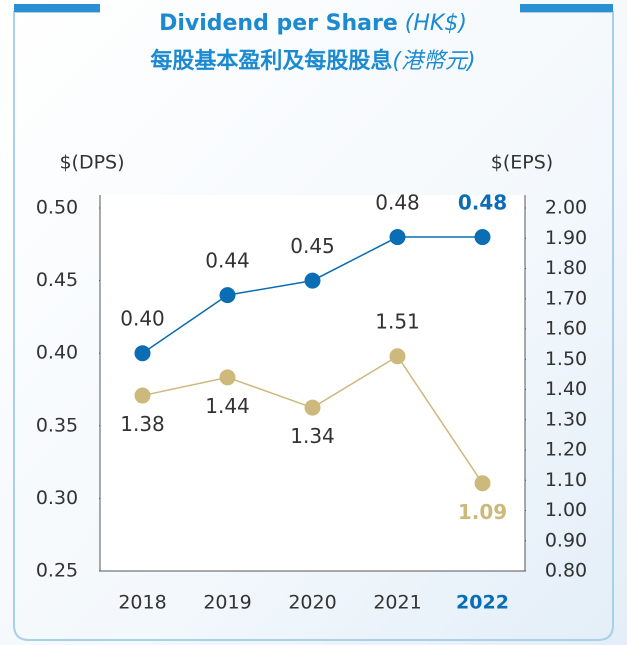 The height and width of the screenshot is (645, 627). Describe the element at coordinates (566, 238) in the screenshot. I see `y2-tick-label: 1.90` at that location.